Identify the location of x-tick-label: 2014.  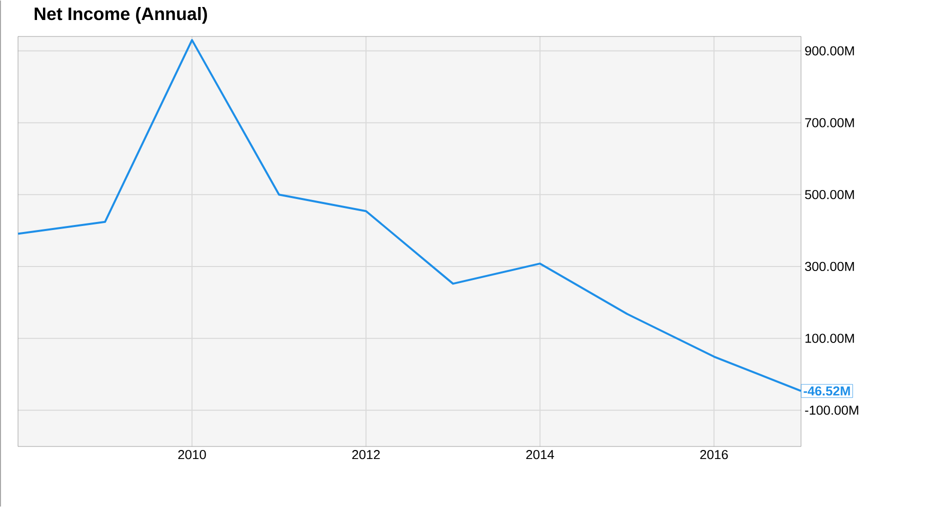
(540, 455).